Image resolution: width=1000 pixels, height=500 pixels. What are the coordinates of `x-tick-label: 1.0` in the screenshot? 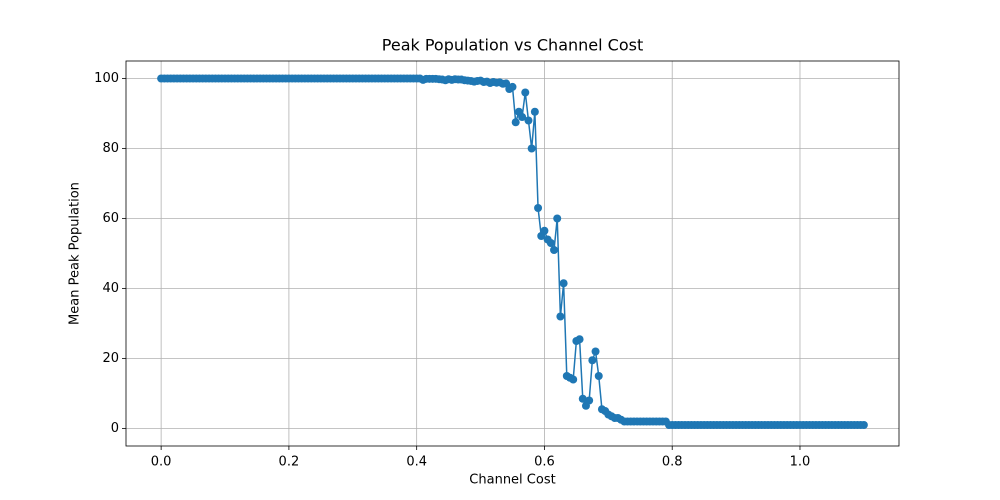 It's located at (800, 462).